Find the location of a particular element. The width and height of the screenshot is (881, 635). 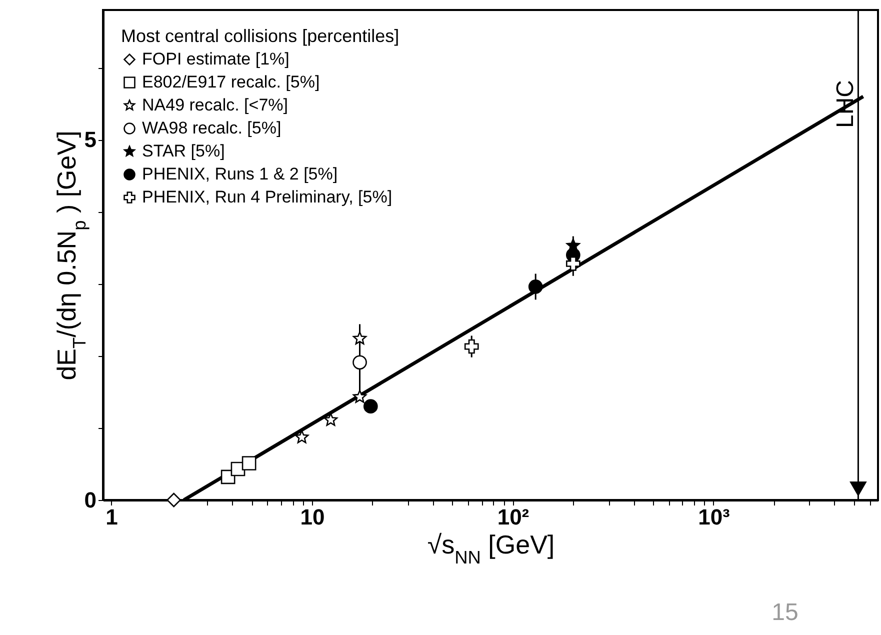

legend-label: FOPI estimate [1%] is located at coordinates (216, 59).